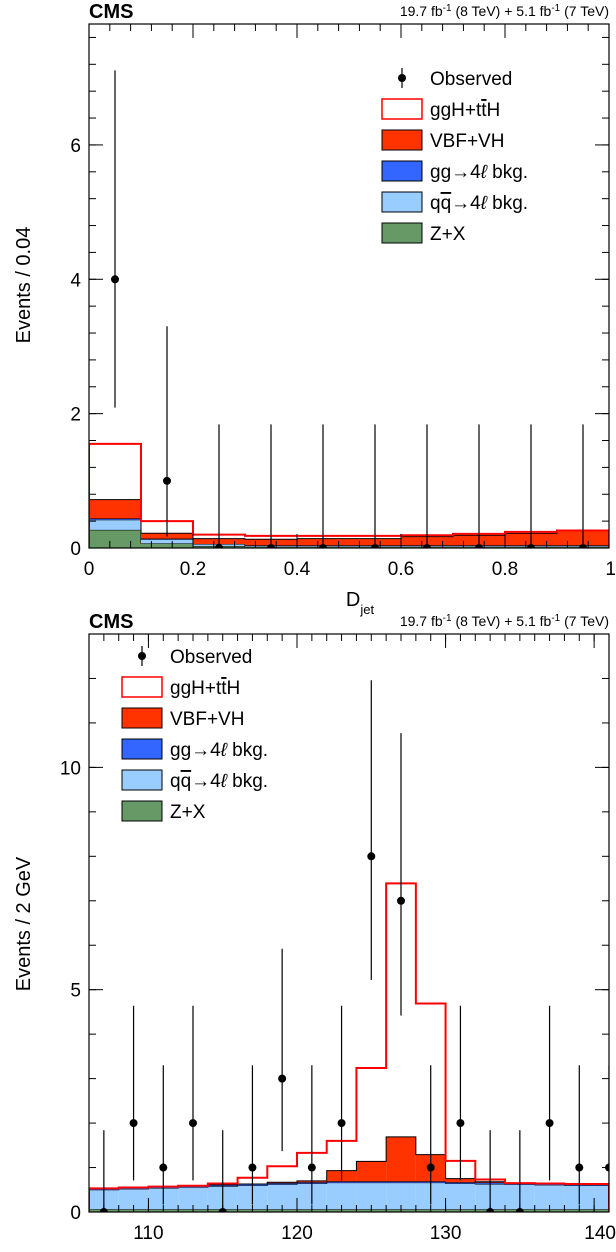 The image size is (616, 1252). I want to click on x-tick-label: 140, so click(600, 1233).